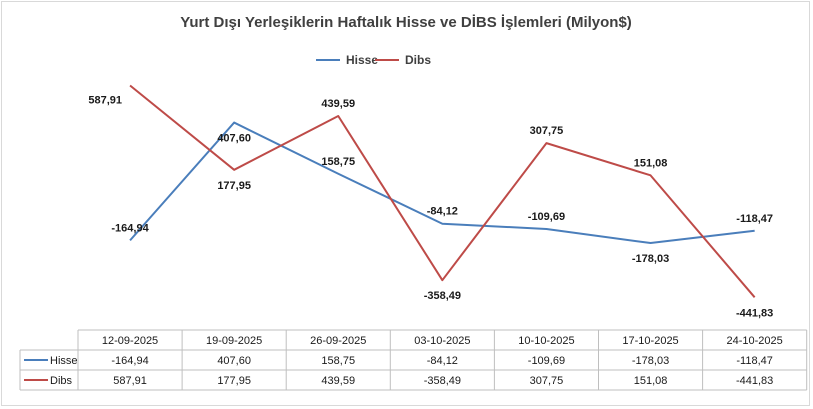 The image size is (813, 409). What do you see at coordinates (755, 341) in the screenshot?
I see `x-tick-label: 24-10-2025` at bounding box center [755, 341].